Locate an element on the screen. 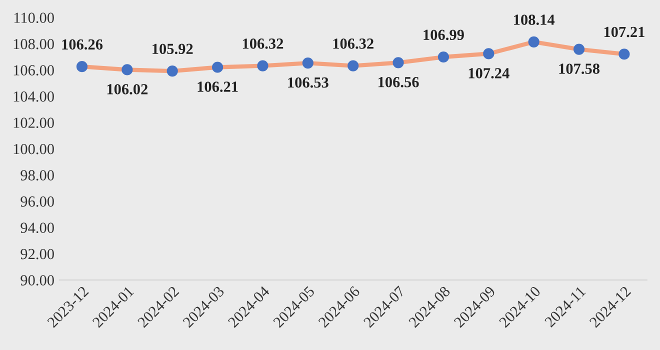 The width and height of the screenshot is (660, 350). data-label: 106.99 is located at coordinates (444, 35).